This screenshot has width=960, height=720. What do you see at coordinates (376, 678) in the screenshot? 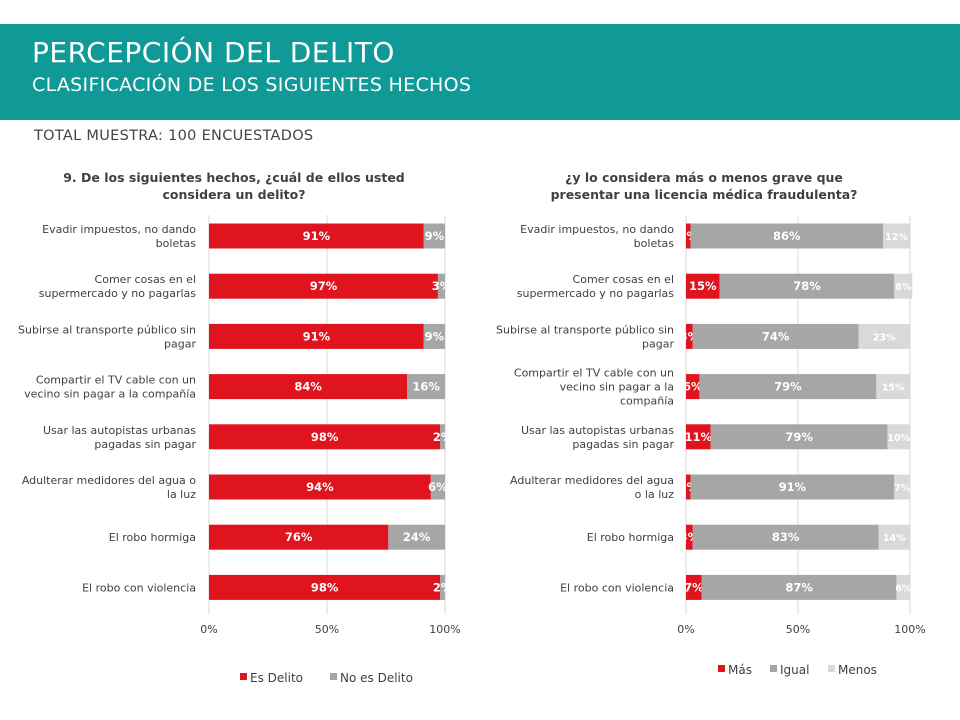
I see `legend-label: No es Delito` at bounding box center [376, 678].